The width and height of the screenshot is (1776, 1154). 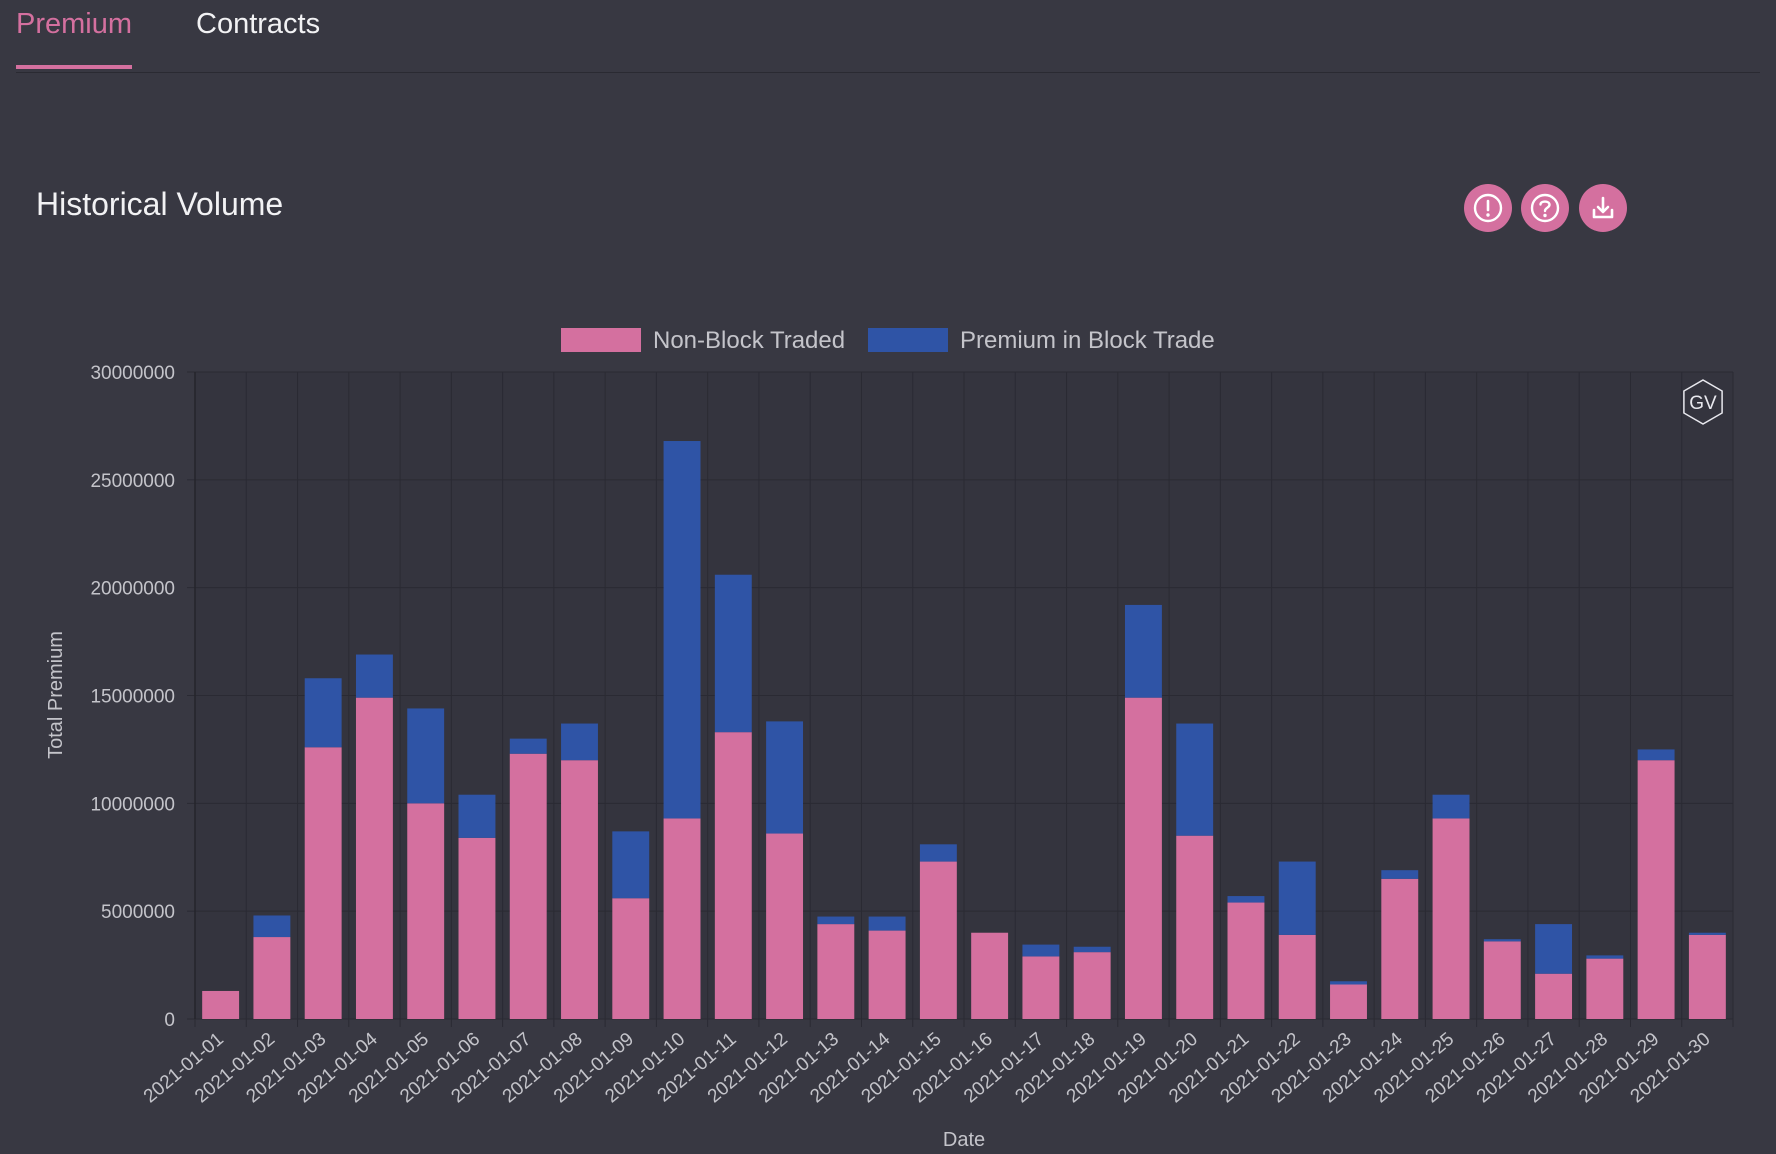 What do you see at coordinates (138, 912) in the screenshot?
I see `y-tick-label: 5000000` at bounding box center [138, 912].